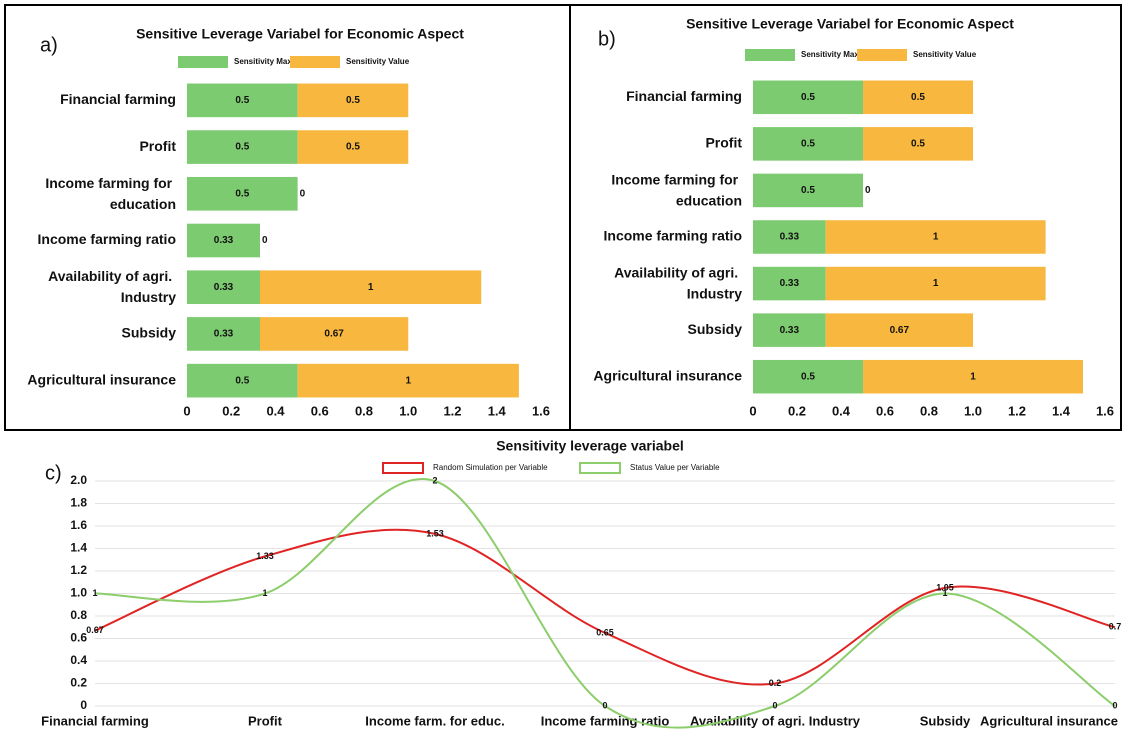 The width and height of the screenshot is (1125, 735). Describe the element at coordinates (1061, 410) in the screenshot. I see `x-tick-label: 1.4` at that location.